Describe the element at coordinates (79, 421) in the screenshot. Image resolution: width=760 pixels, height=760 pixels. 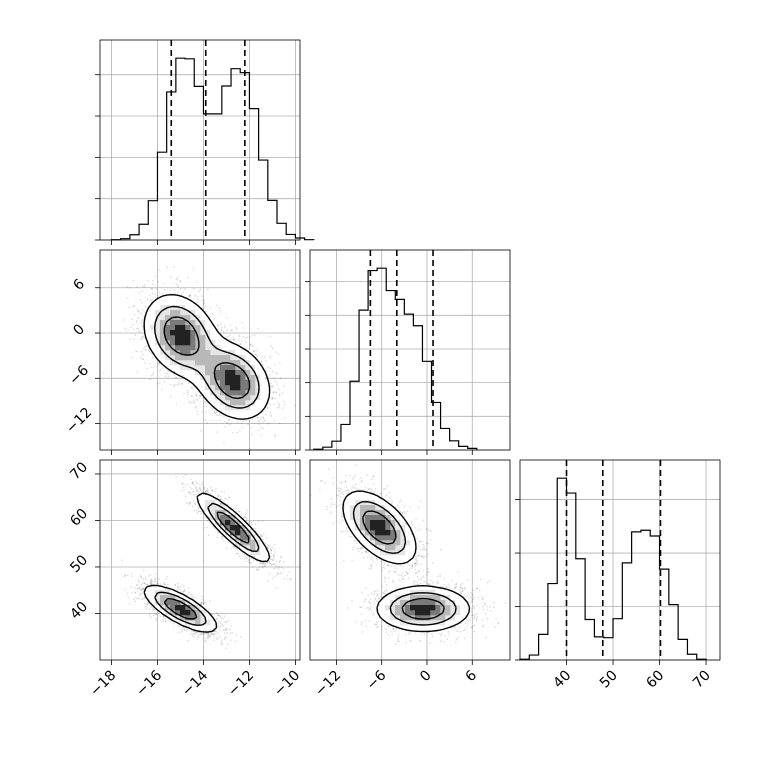
I see `y-tick-label: −12` at that location.